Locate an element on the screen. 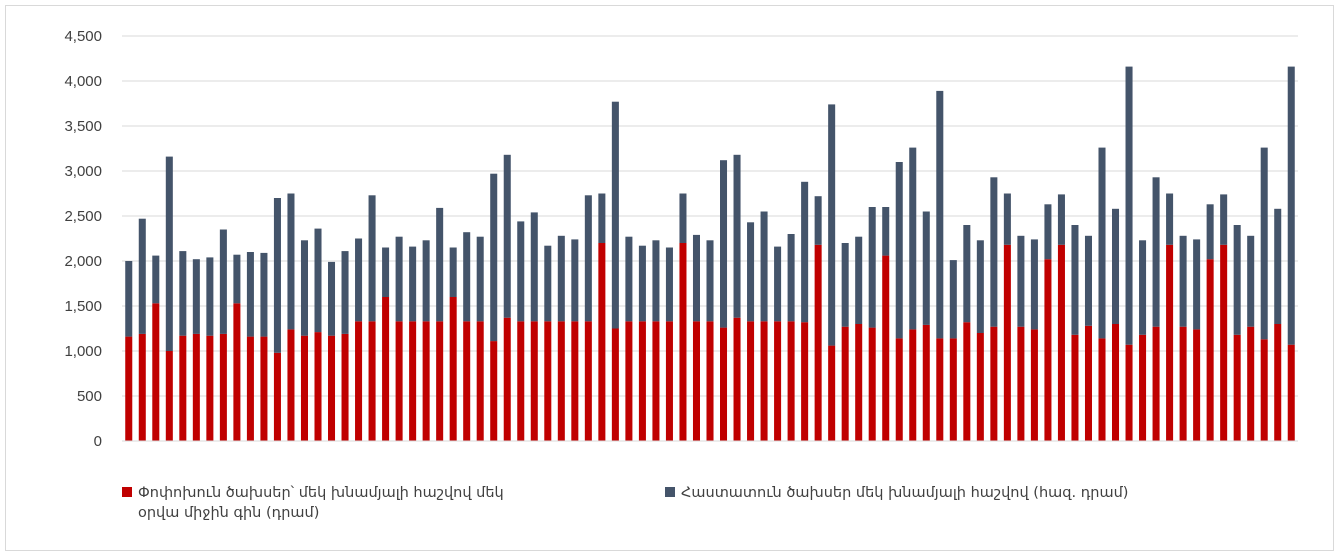 Image resolution: width=1341 pixels, height=558 pixels. y-tick-label: 1,000 is located at coordinates (83, 351).